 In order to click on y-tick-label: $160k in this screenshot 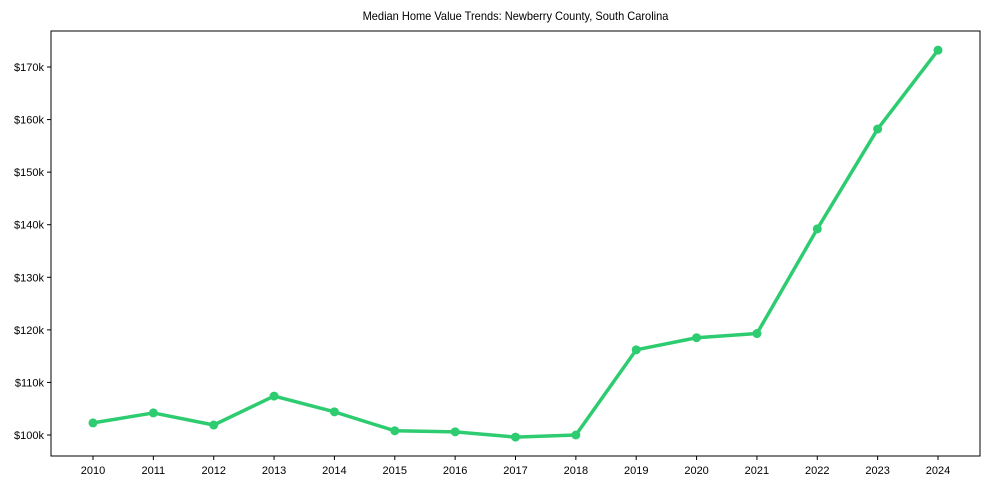, I will do `click(29, 121)`.